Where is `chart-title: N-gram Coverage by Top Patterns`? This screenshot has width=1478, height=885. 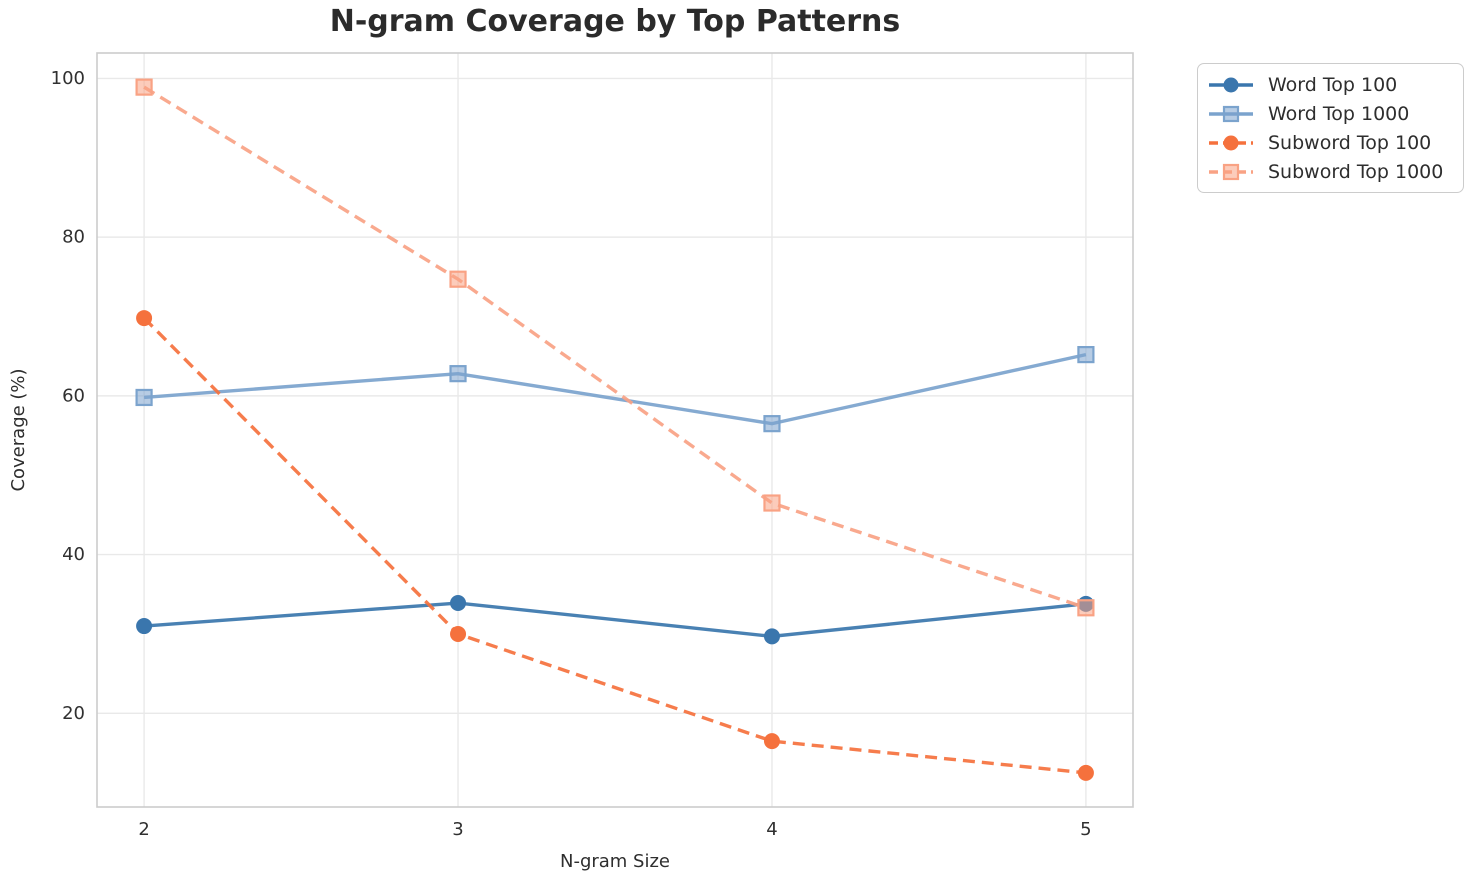
chart-title: N-gram Coverage by Top Patterns is located at coordinates (615, 21).